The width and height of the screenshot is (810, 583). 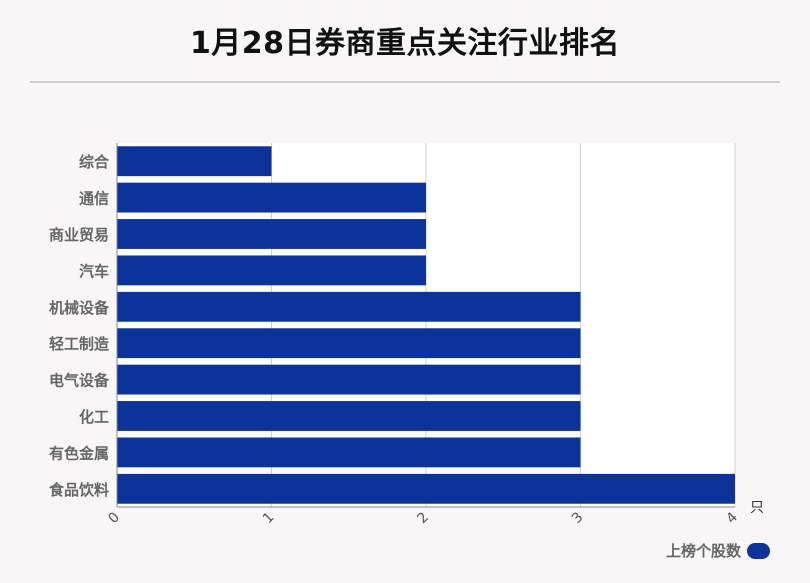 I want to click on y-tick-label: 轻工制造, so click(x=79, y=344).